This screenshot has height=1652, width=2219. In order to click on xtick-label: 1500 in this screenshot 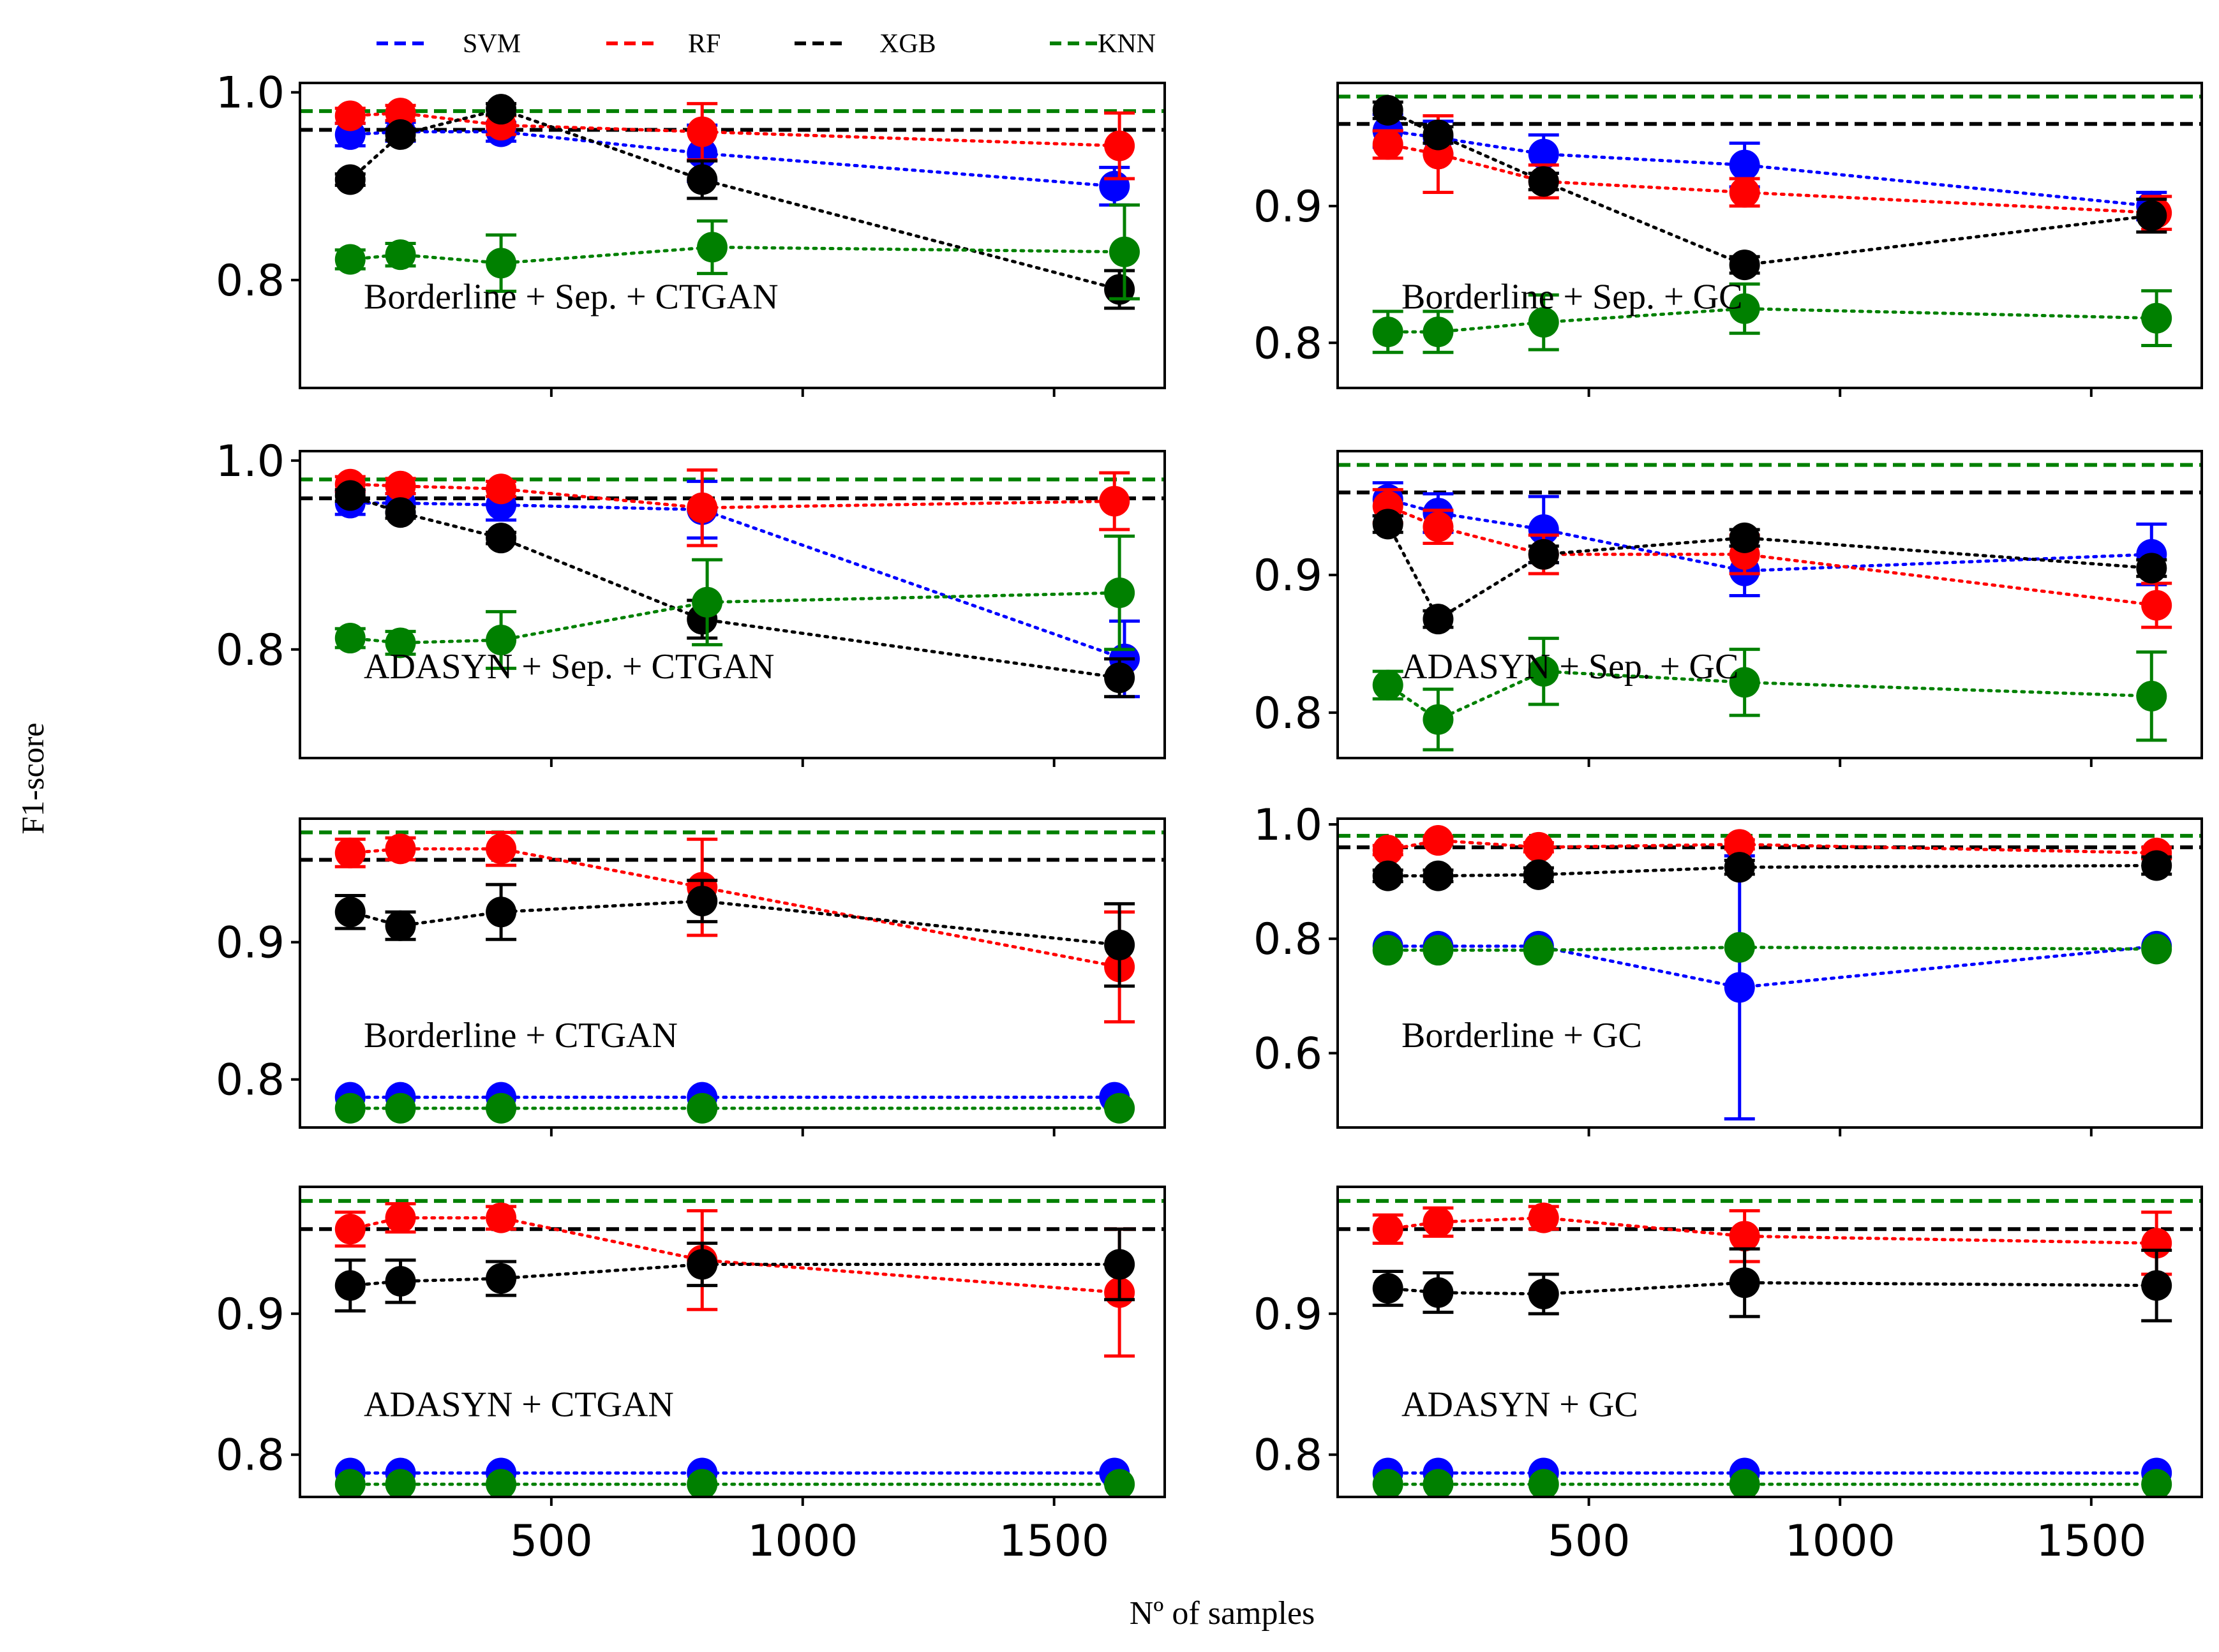, I will do `click(1054, 1541)`.